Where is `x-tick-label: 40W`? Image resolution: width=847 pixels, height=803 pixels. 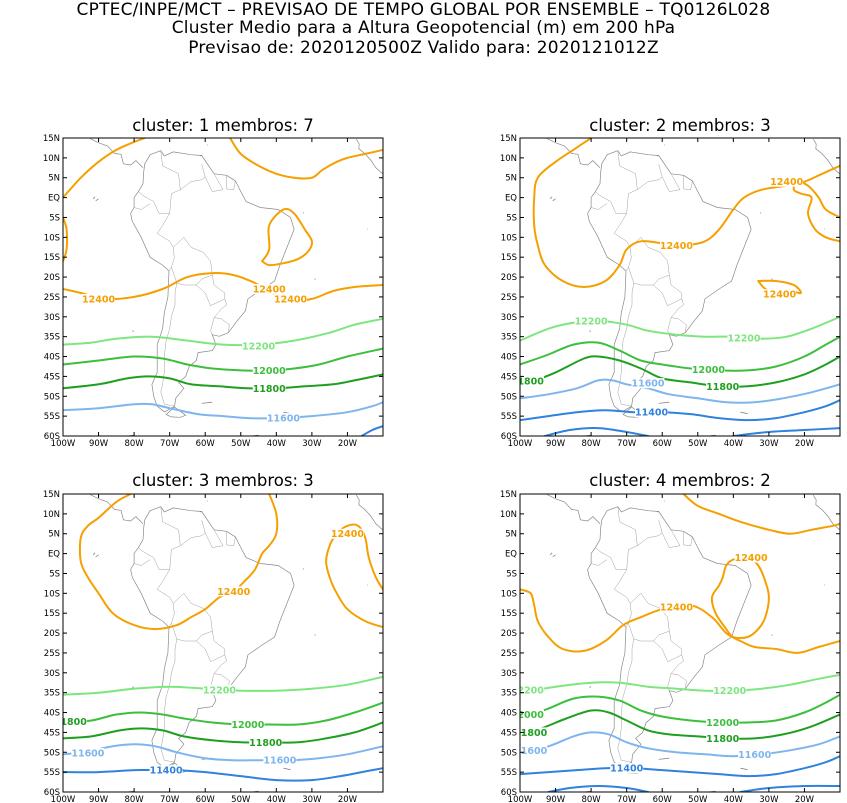 x-tick-label: 40W is located at coordinates (277, 799).